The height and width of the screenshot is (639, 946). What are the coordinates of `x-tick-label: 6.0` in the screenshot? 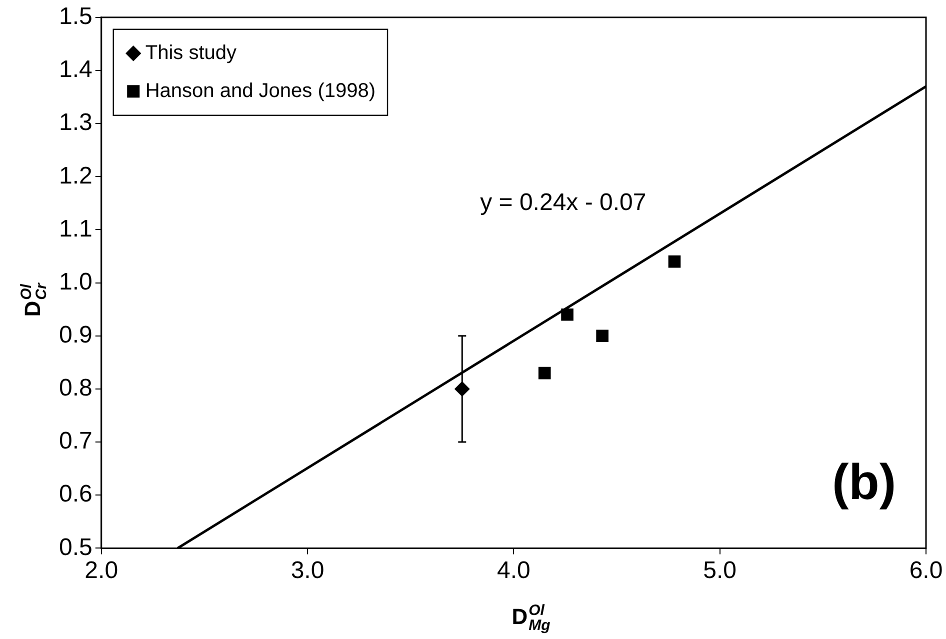 It's located at (926, 570).